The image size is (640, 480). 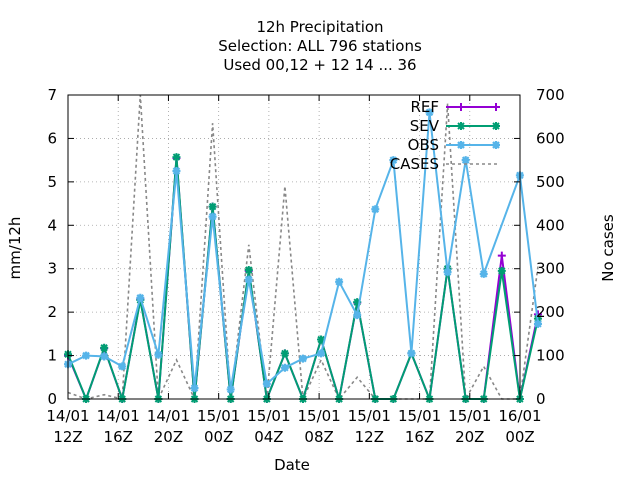 I want to click on y2-axis-label: No cases, so click(x=608, y=248).